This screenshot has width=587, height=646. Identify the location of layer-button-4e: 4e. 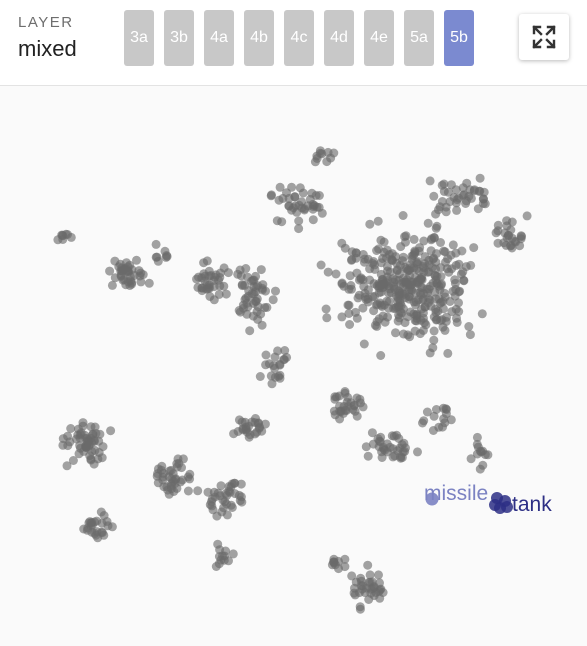
(379, 38).